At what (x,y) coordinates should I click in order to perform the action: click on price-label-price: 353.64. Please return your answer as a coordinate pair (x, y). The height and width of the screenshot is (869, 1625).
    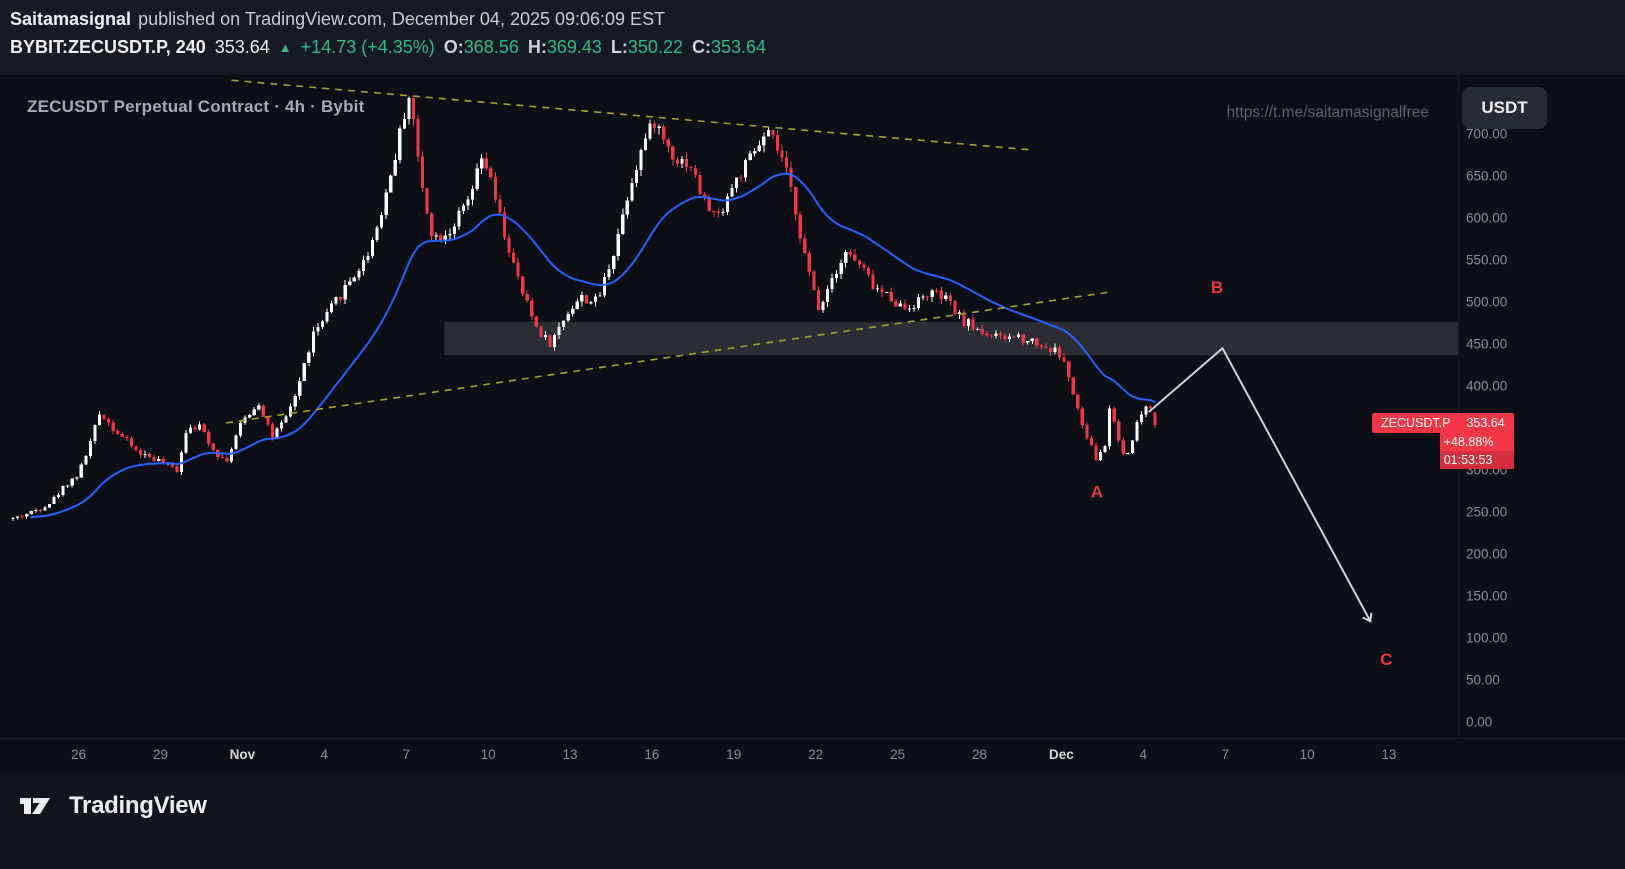
    Looking at the image, I should click on (1485, 423).